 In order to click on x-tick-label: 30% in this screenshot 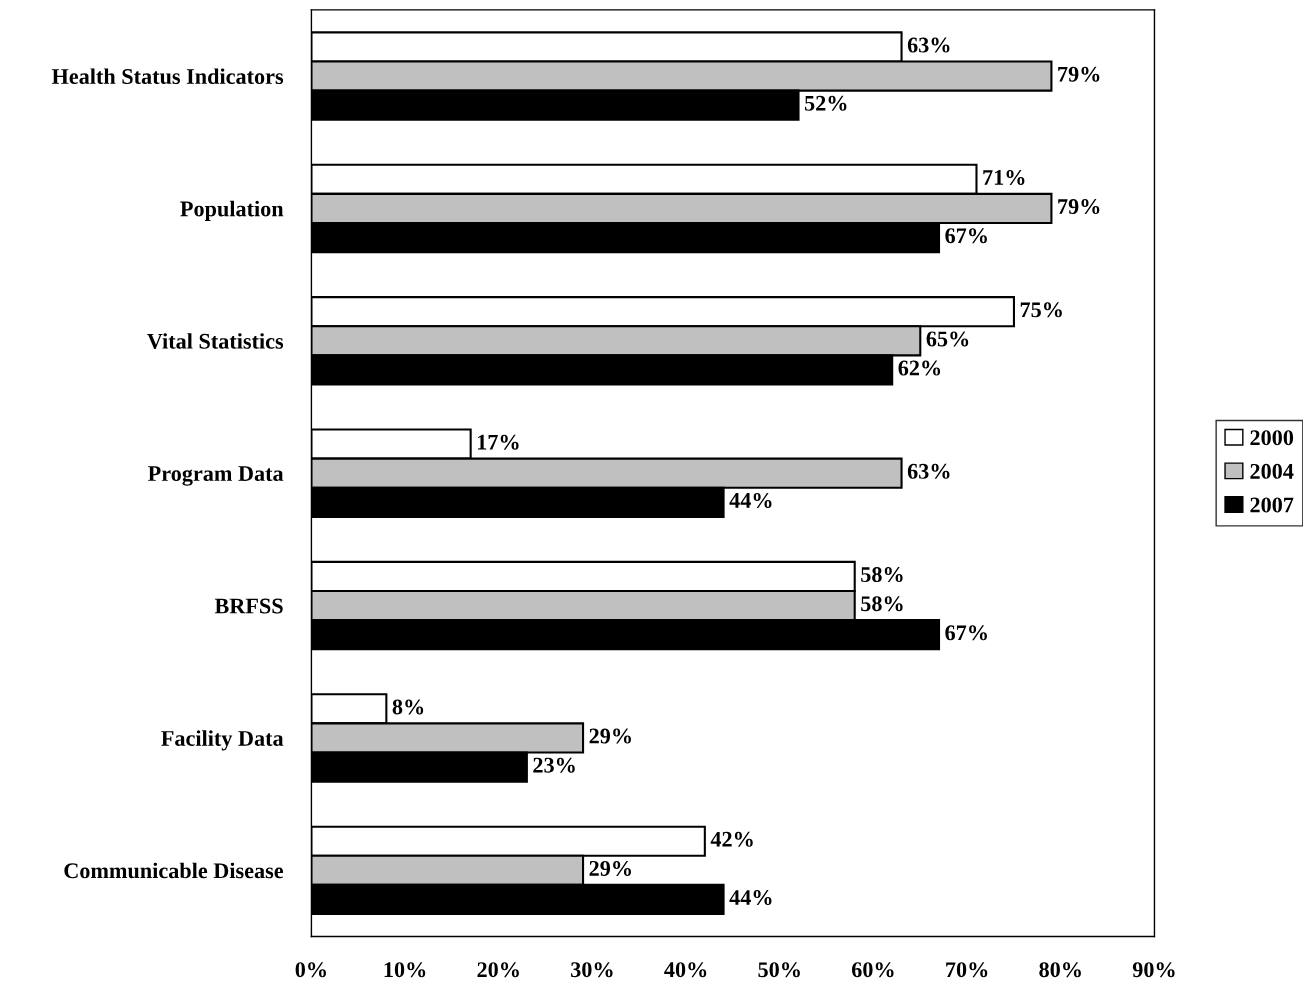, I will do `click(592, 970)`.